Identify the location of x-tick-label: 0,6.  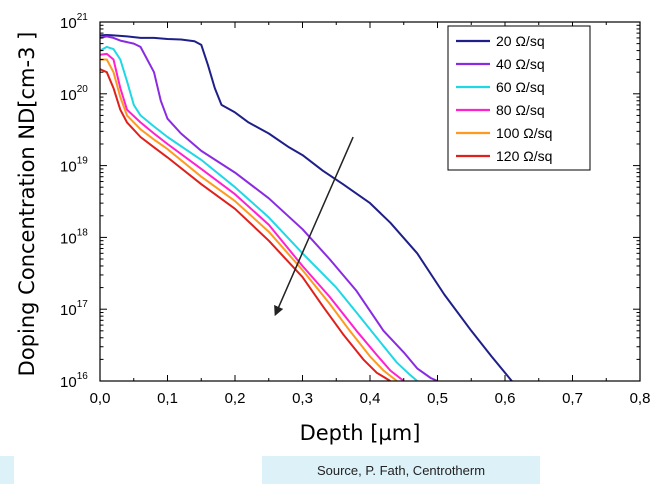
(505, 398).